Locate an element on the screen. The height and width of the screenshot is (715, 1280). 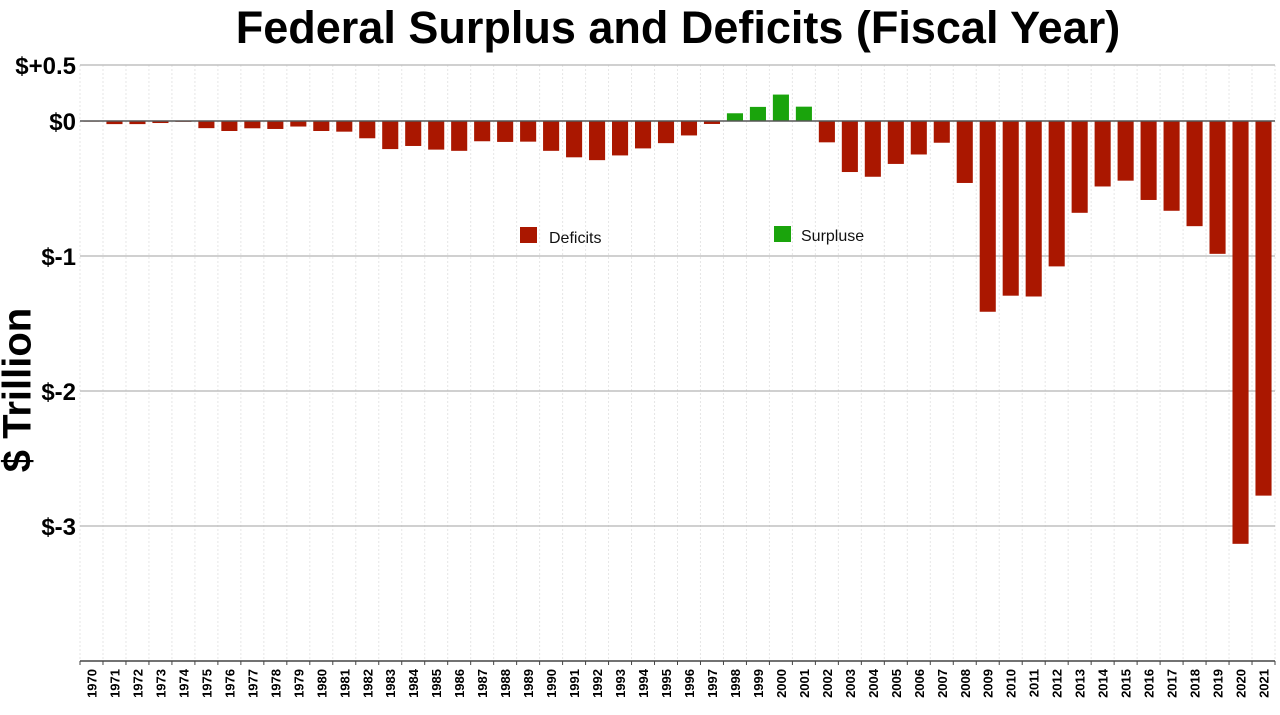
x-tick-label: 1988 is located at coordinates (505, 683).